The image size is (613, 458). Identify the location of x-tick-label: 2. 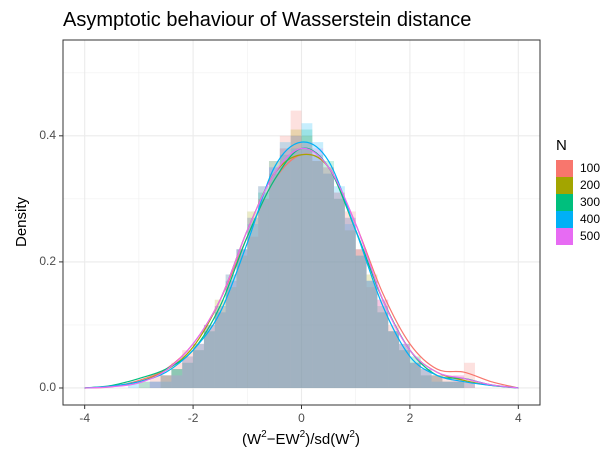
(410, 418).